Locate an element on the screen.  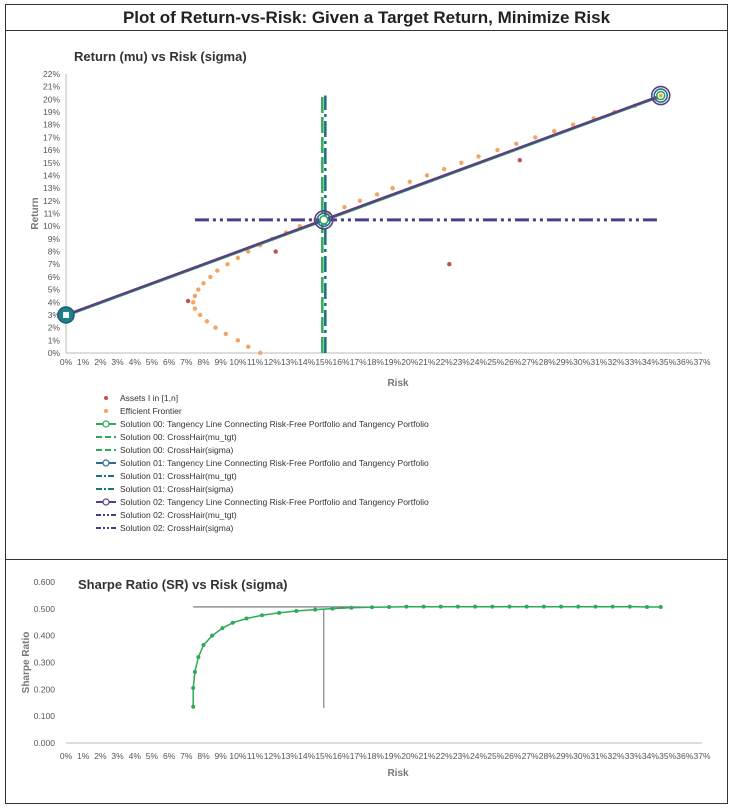
y-tick-label: 0.500 is located at coordinates (45, 609).